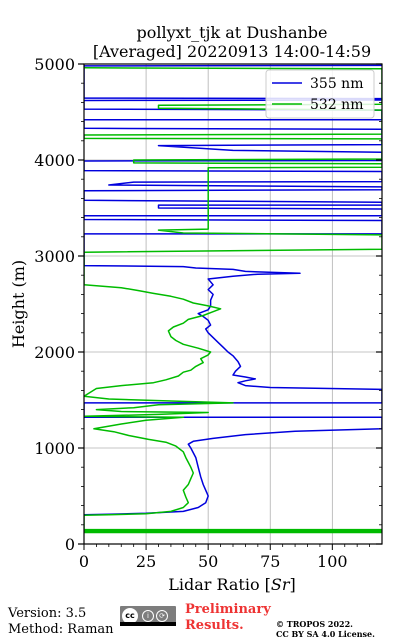 The width and height of the screenshot is (400, 640). What do you see at coordinates (332, 561) in the screenshot?
I see `x-tick-label: 100` at bounding box center [332, 561].